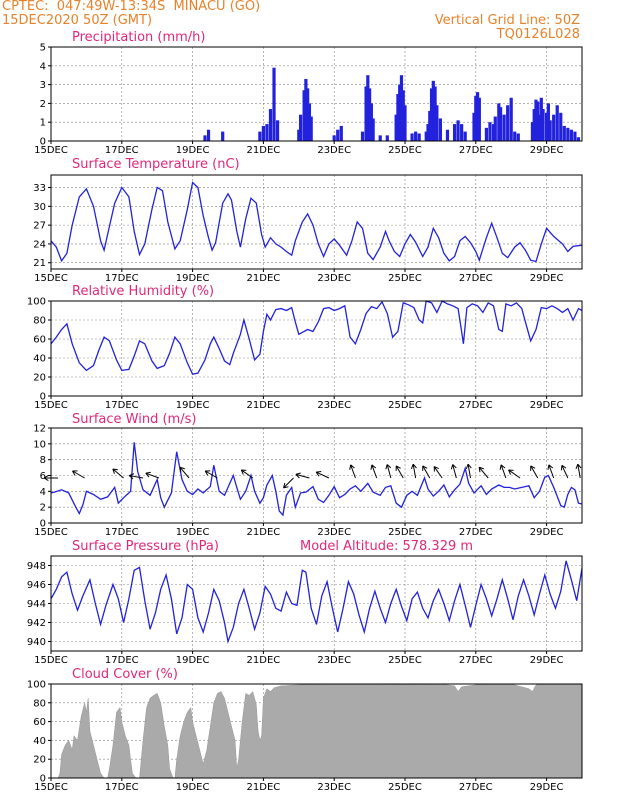  What do you see at coordinates (39, 741) in the screenshot?
I see `y-tick-label: 40` at bounding box center [39, 741].